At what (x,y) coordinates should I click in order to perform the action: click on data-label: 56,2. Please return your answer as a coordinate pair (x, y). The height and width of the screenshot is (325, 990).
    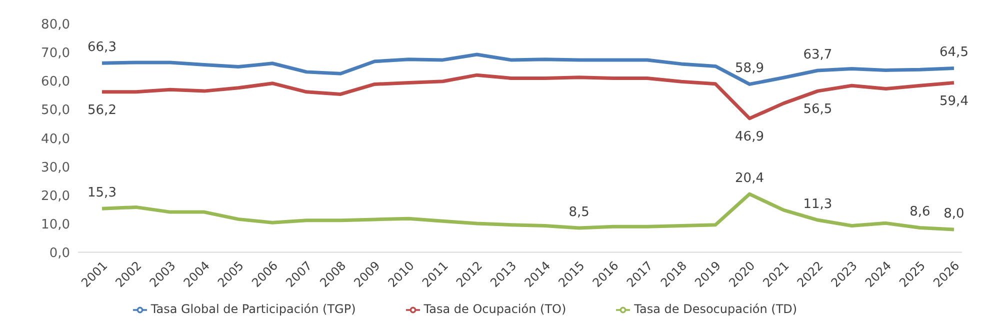
    Looking at the image, I should click on (102, 110).